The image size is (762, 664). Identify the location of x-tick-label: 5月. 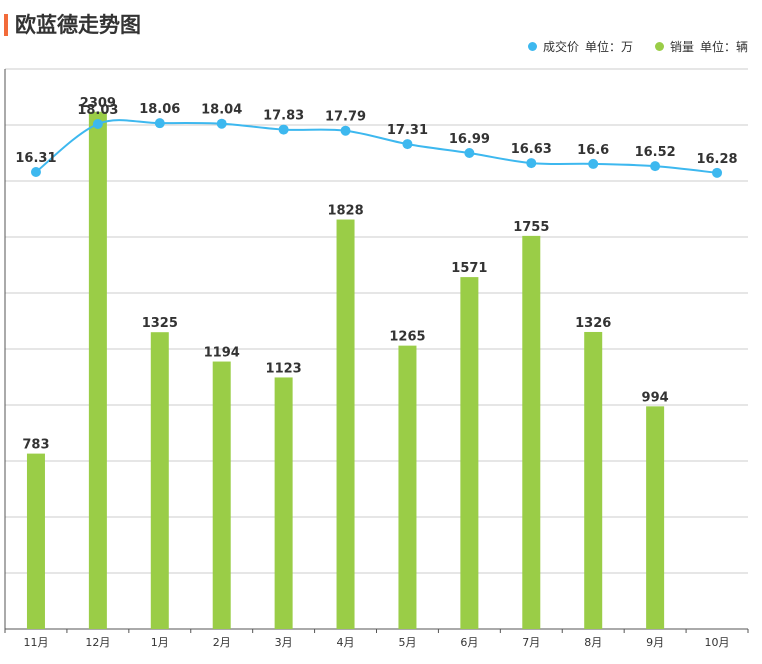
(407, 642).